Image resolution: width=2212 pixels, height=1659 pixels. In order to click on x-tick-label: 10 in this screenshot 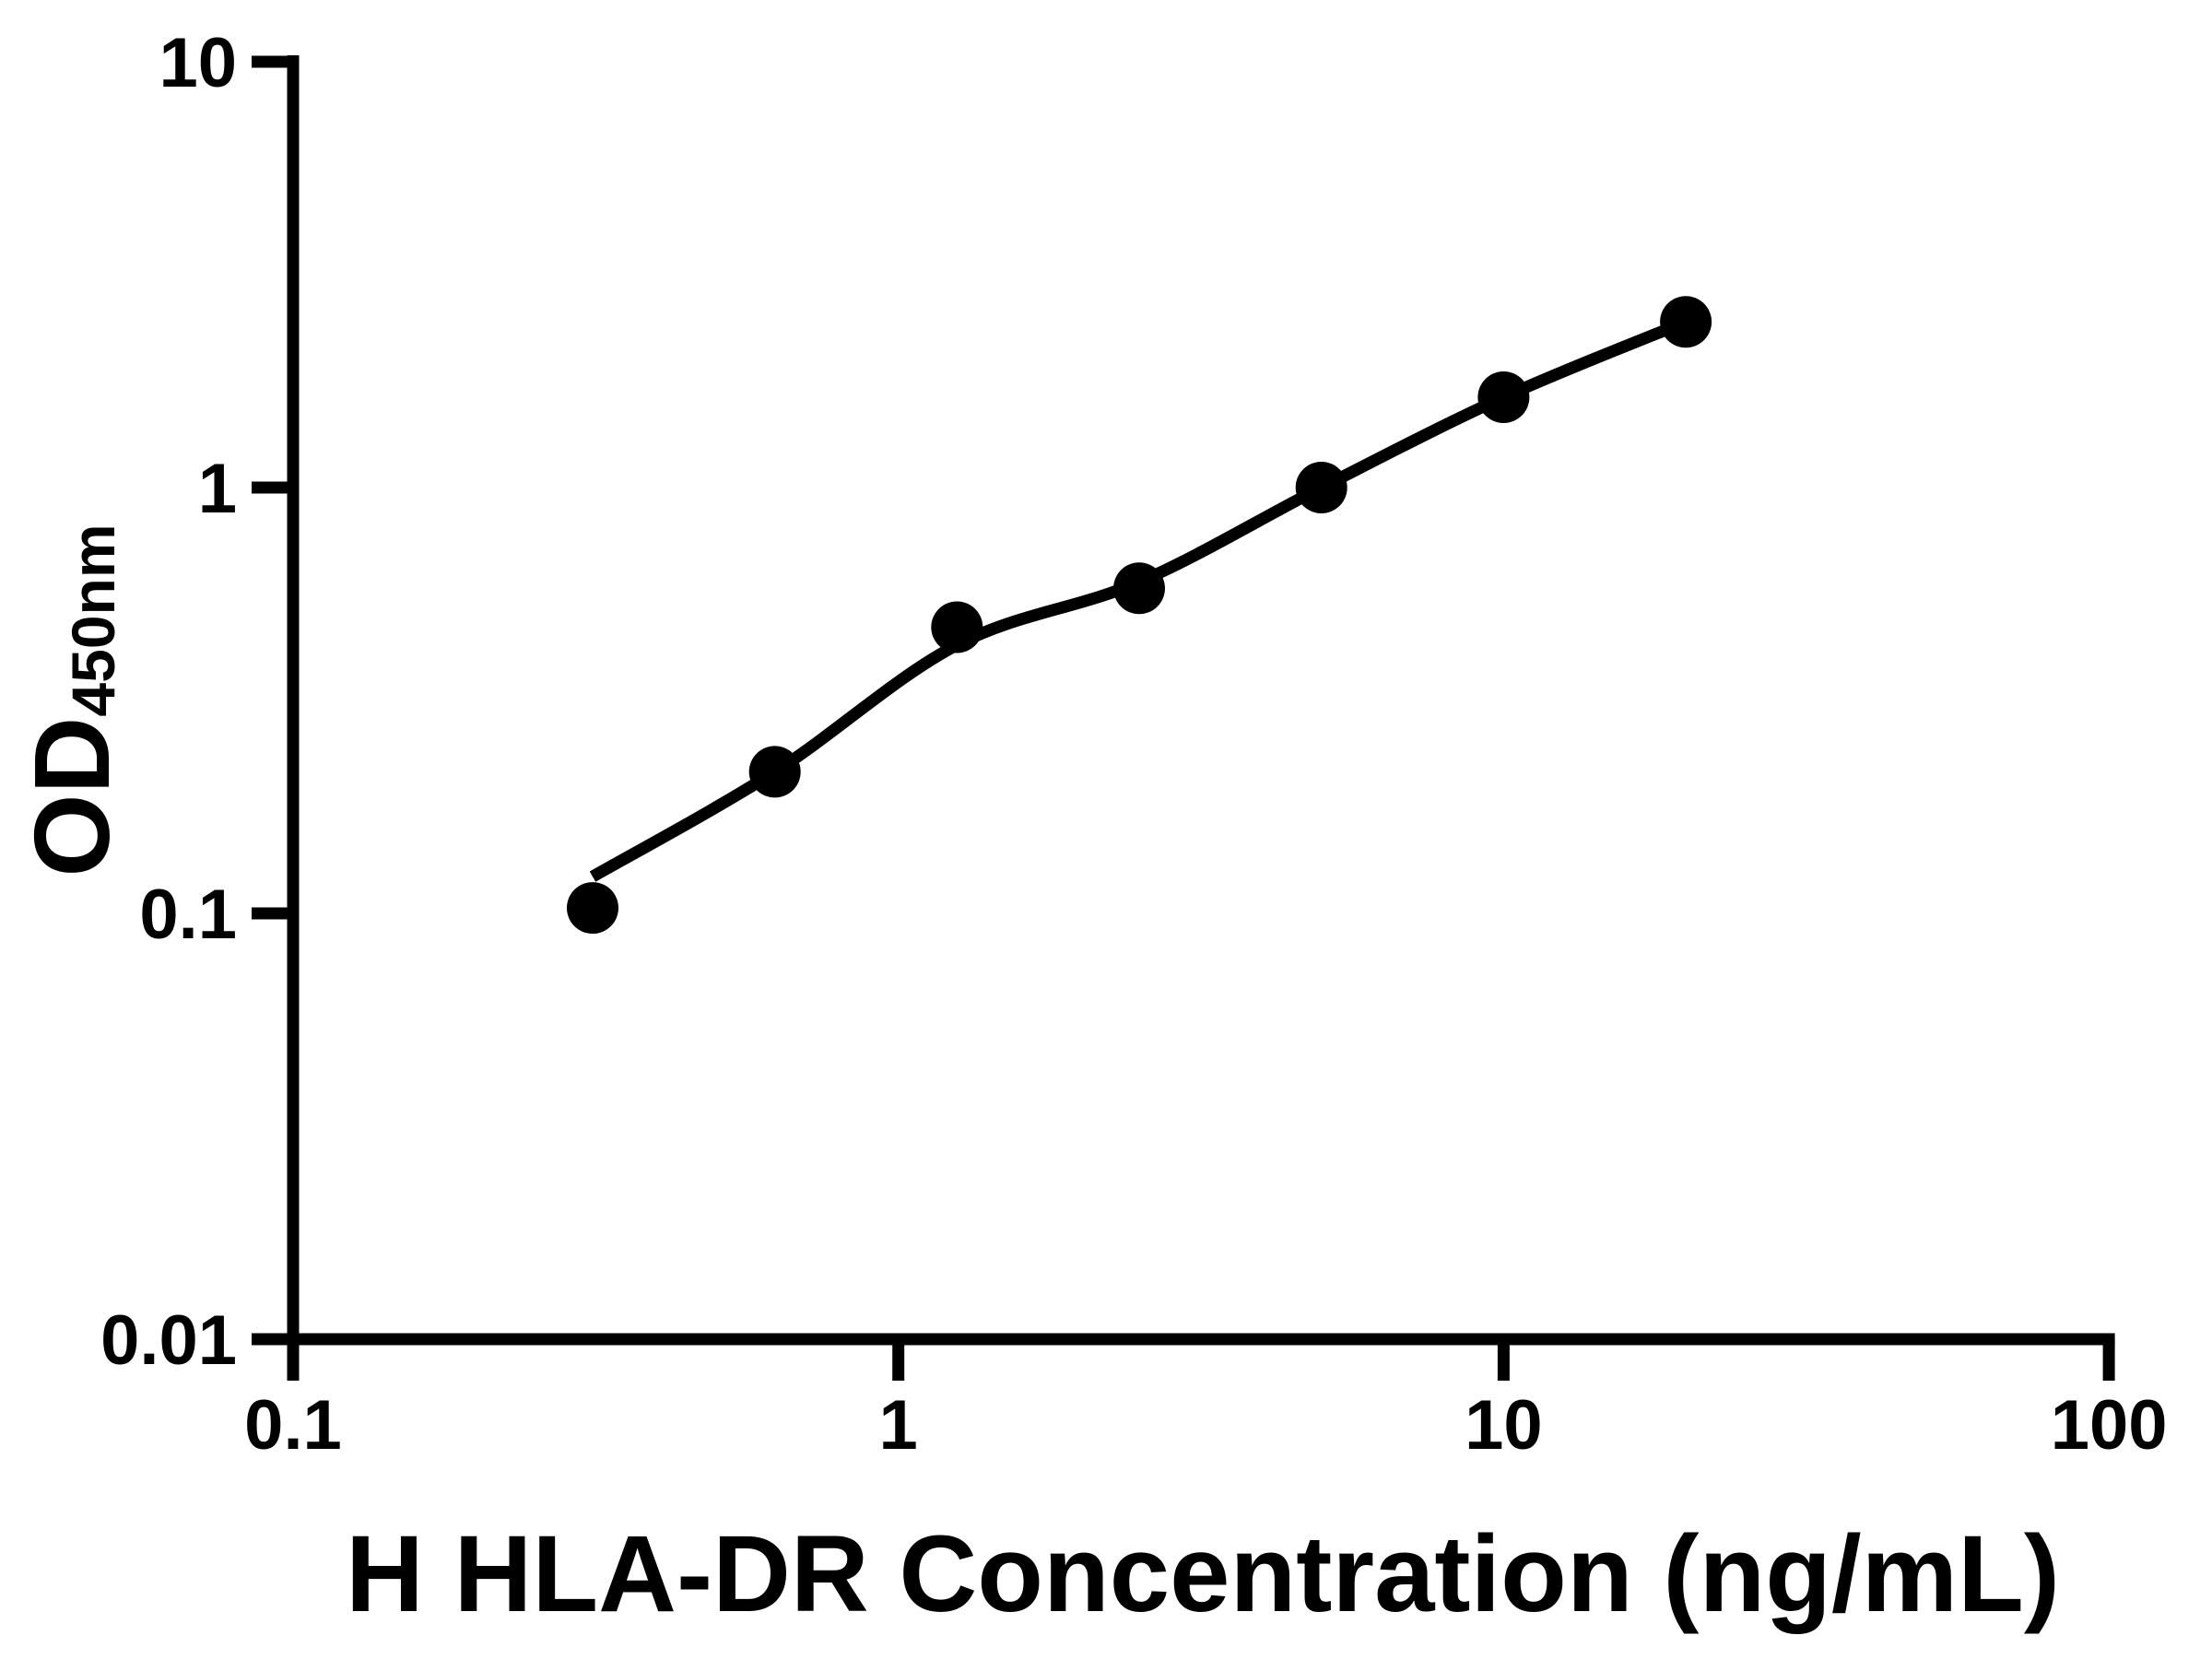, I will do `click(1504, 1425)`.